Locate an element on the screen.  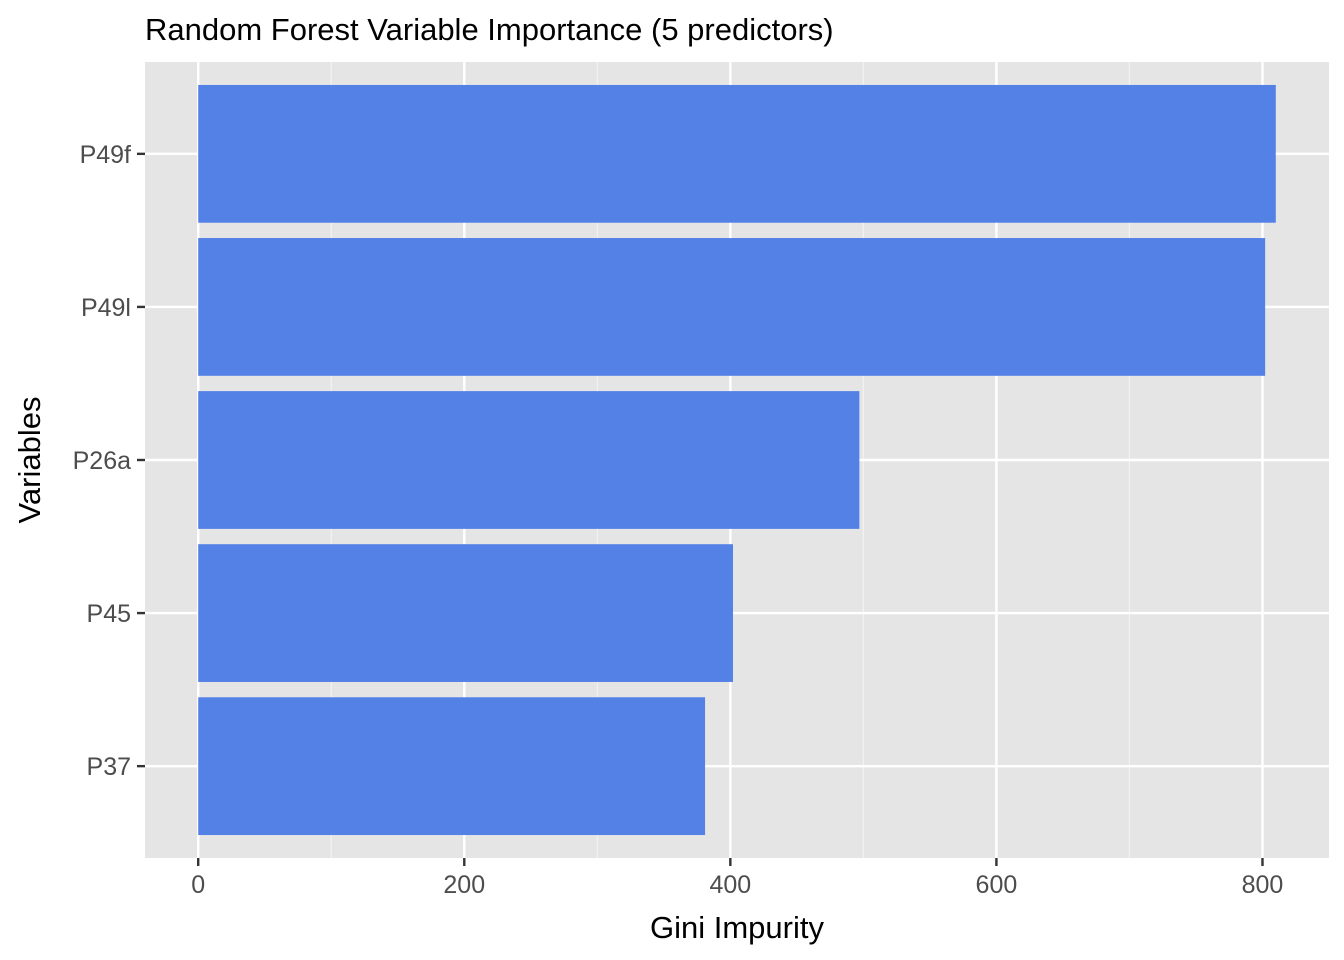
bar-p37 is located at coordinates (452, 766).